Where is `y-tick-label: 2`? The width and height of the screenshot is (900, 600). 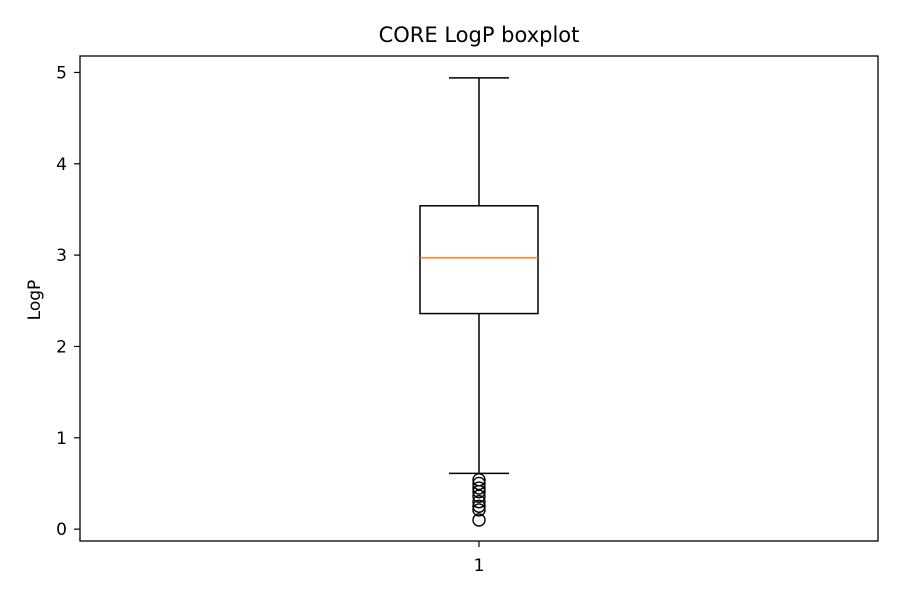 y-tick-label: 2 is located at coordinates (61, 347).